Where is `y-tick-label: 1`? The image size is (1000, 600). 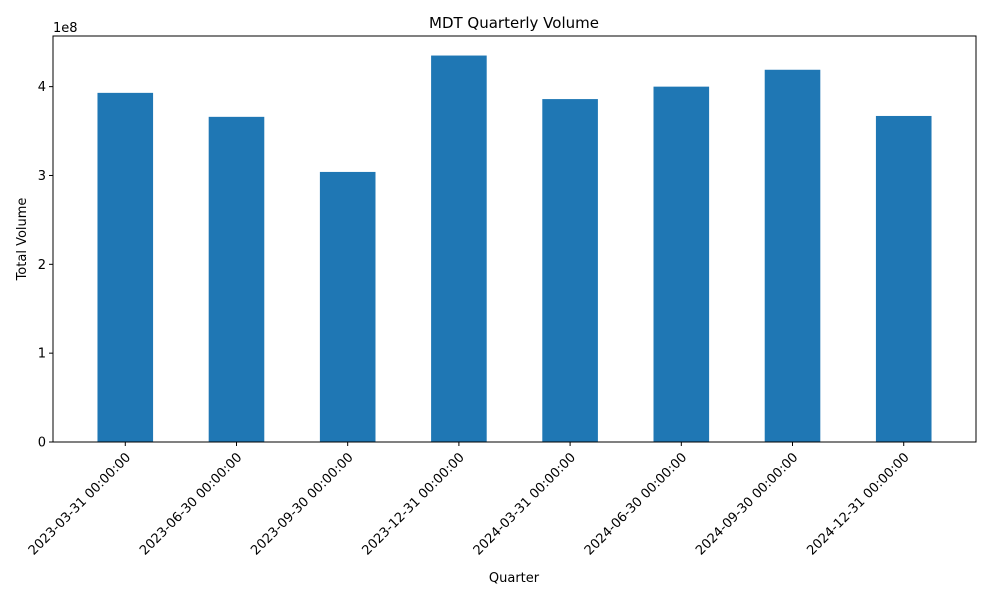
y-tick-label: 1 is located at coordinates (42, 354).